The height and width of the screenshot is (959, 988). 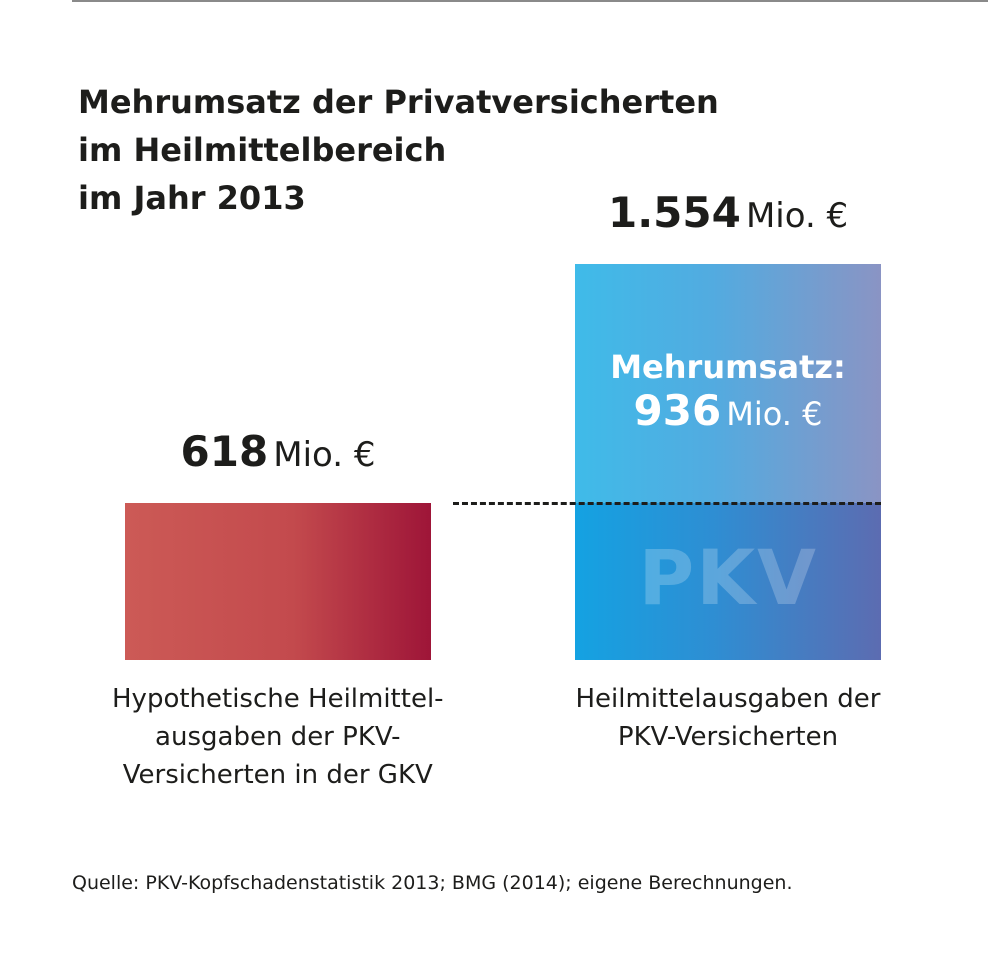 What do you see at coordinates (278, 581) in the screenshot?
I see `bar-gkv` at bounding box center [278, 581].